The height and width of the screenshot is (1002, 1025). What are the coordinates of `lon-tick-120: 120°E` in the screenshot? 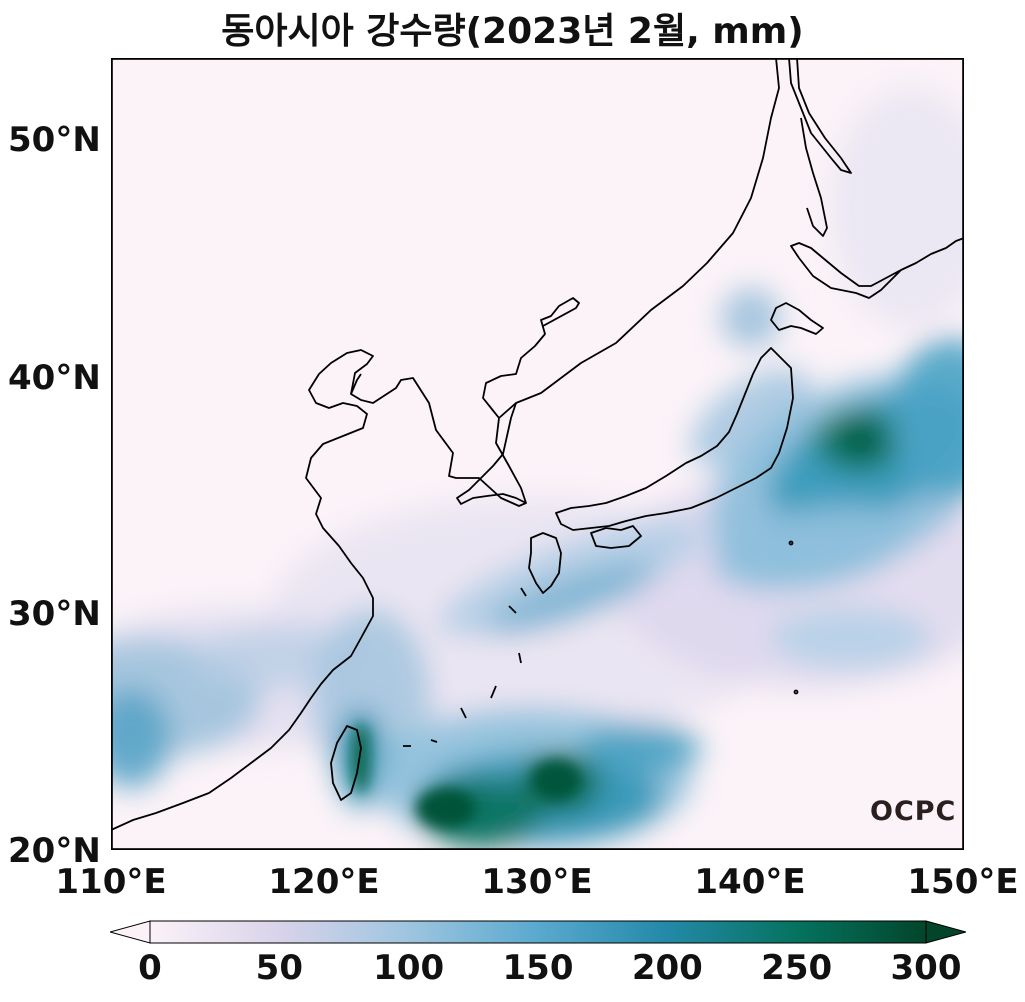 It's located at (324, 882).